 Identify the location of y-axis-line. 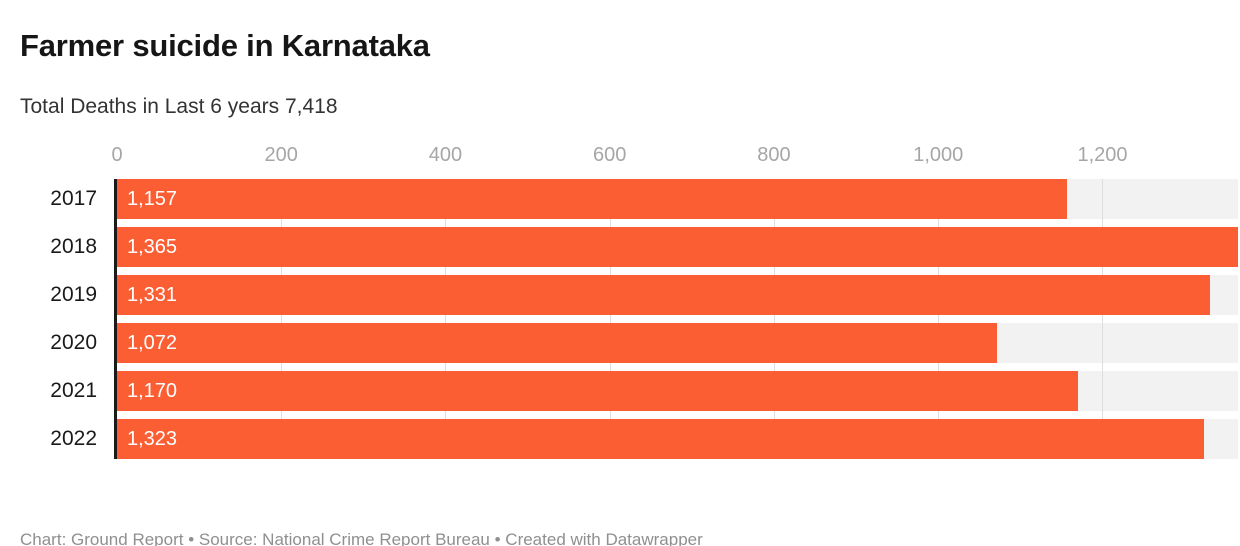
(115, 319).